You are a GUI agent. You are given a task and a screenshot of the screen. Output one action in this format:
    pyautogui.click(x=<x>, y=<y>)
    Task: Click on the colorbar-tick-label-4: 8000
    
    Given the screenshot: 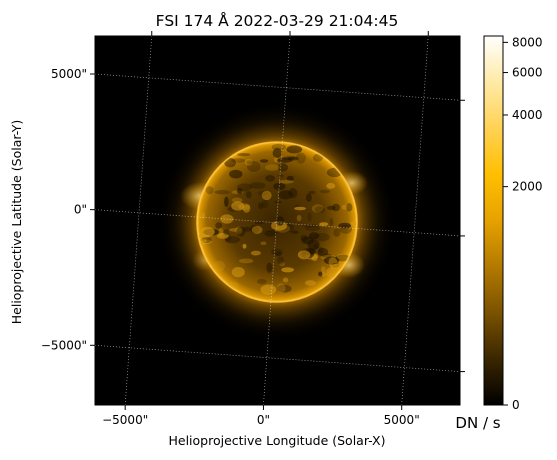 What is the action you would take?
    pyautogui.click(x=527, y=42)
    